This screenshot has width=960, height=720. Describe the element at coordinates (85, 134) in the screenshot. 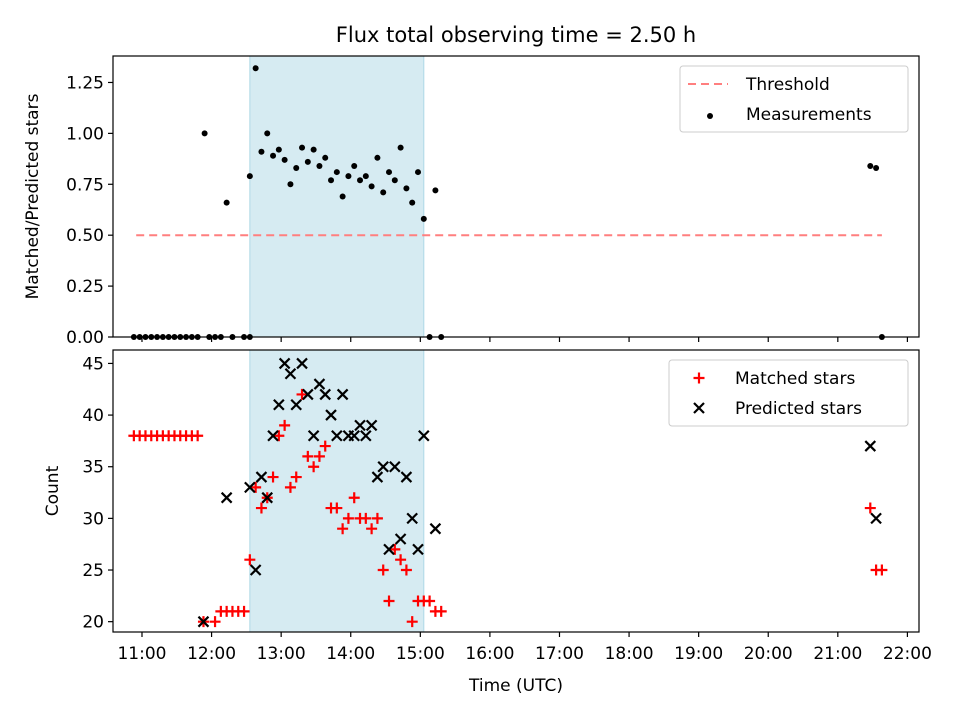

I see `y-tick-label: 1.00` at that location.